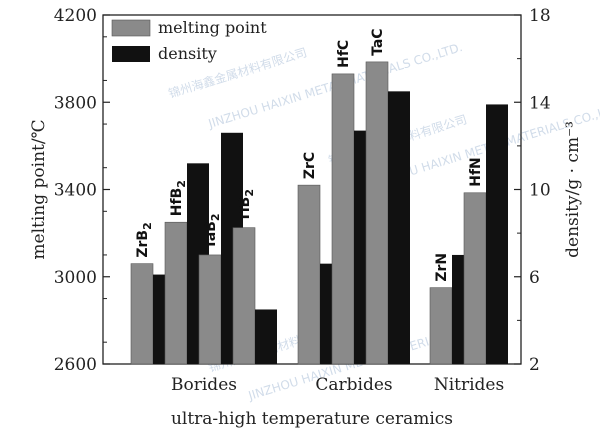  I want to click on category-label: Carbides, so click(353, 385).